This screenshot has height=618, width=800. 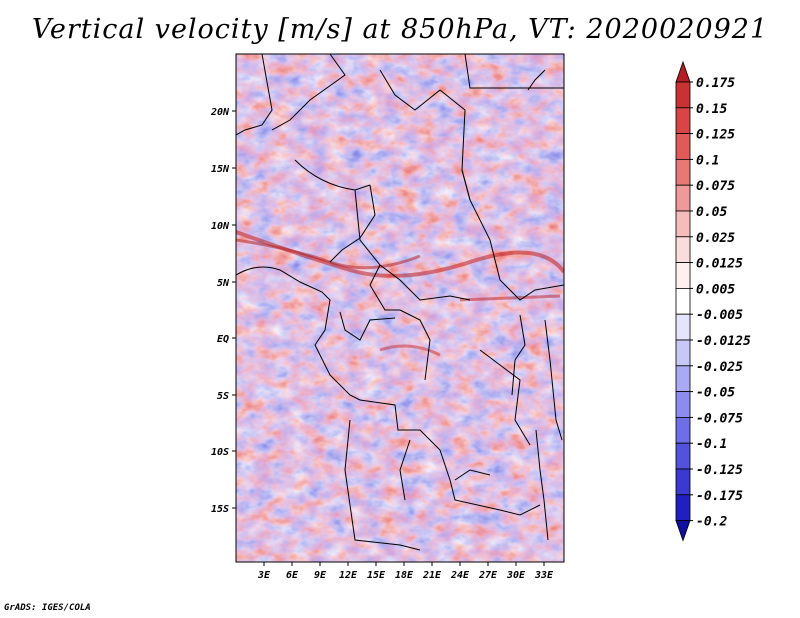 I want to click on lon-label: 3E, so click(x=264, y=575).